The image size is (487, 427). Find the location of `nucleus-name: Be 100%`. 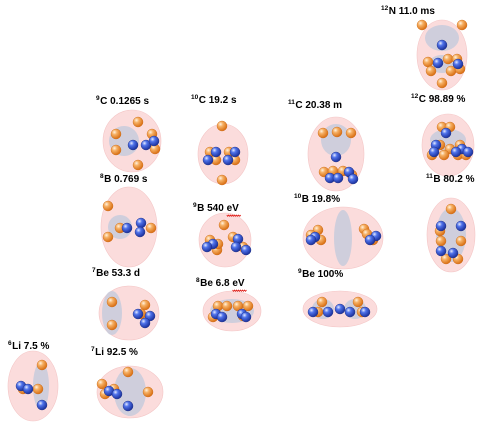

nucleus-name: Be 100% is located at coordinates (322, 274).